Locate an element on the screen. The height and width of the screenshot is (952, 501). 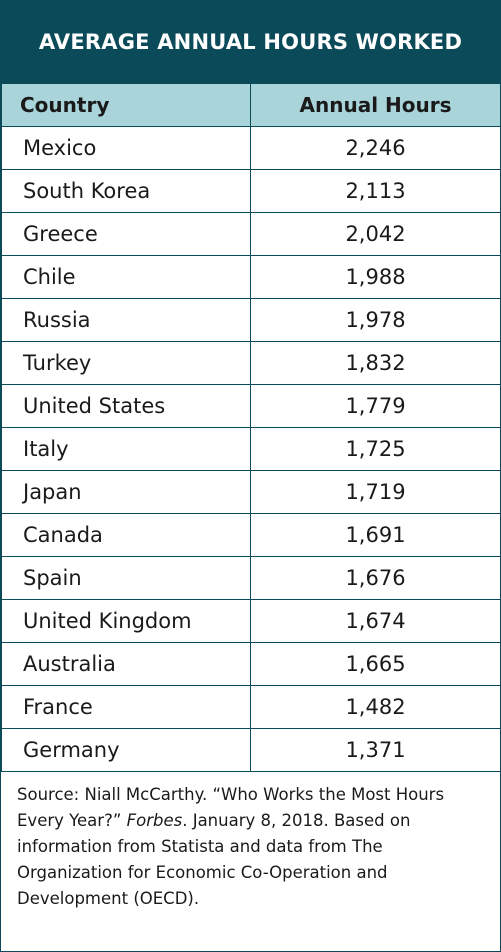
annual-hours-cell: 1,691 is located at coordinates (375, 535).